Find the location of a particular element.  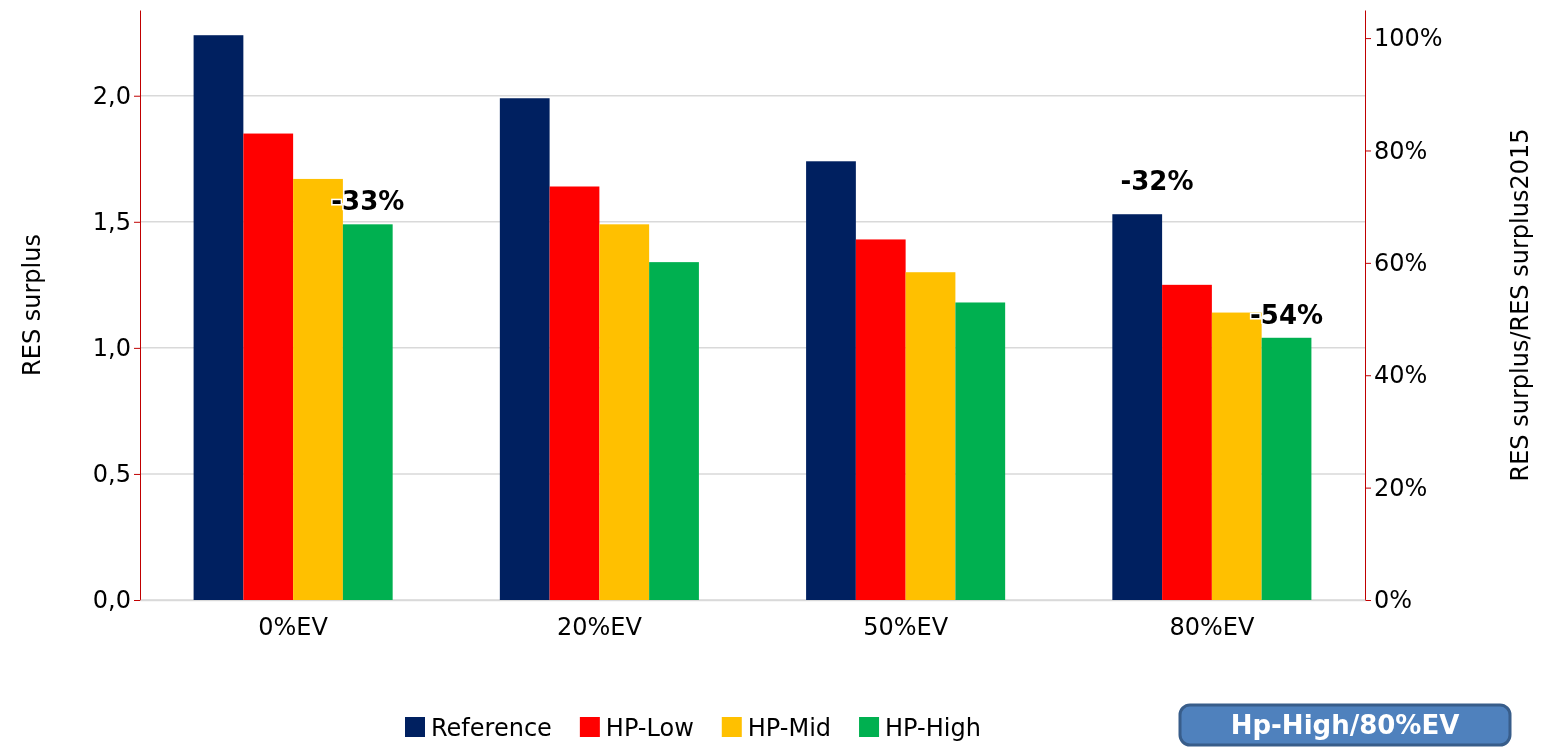

y2-axis-title: RES surplus/RES surplus2015 is located at coordinates (1520, 305).